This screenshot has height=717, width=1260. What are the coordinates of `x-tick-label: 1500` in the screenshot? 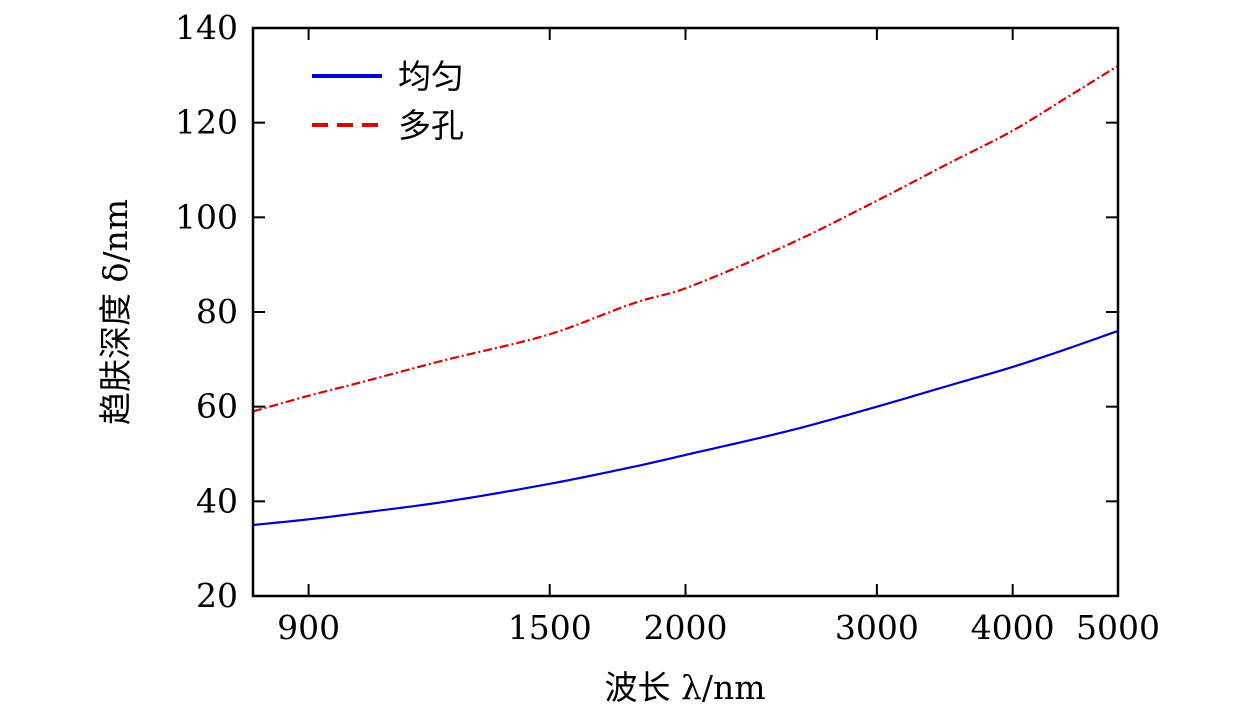 It's located at (550, 627).